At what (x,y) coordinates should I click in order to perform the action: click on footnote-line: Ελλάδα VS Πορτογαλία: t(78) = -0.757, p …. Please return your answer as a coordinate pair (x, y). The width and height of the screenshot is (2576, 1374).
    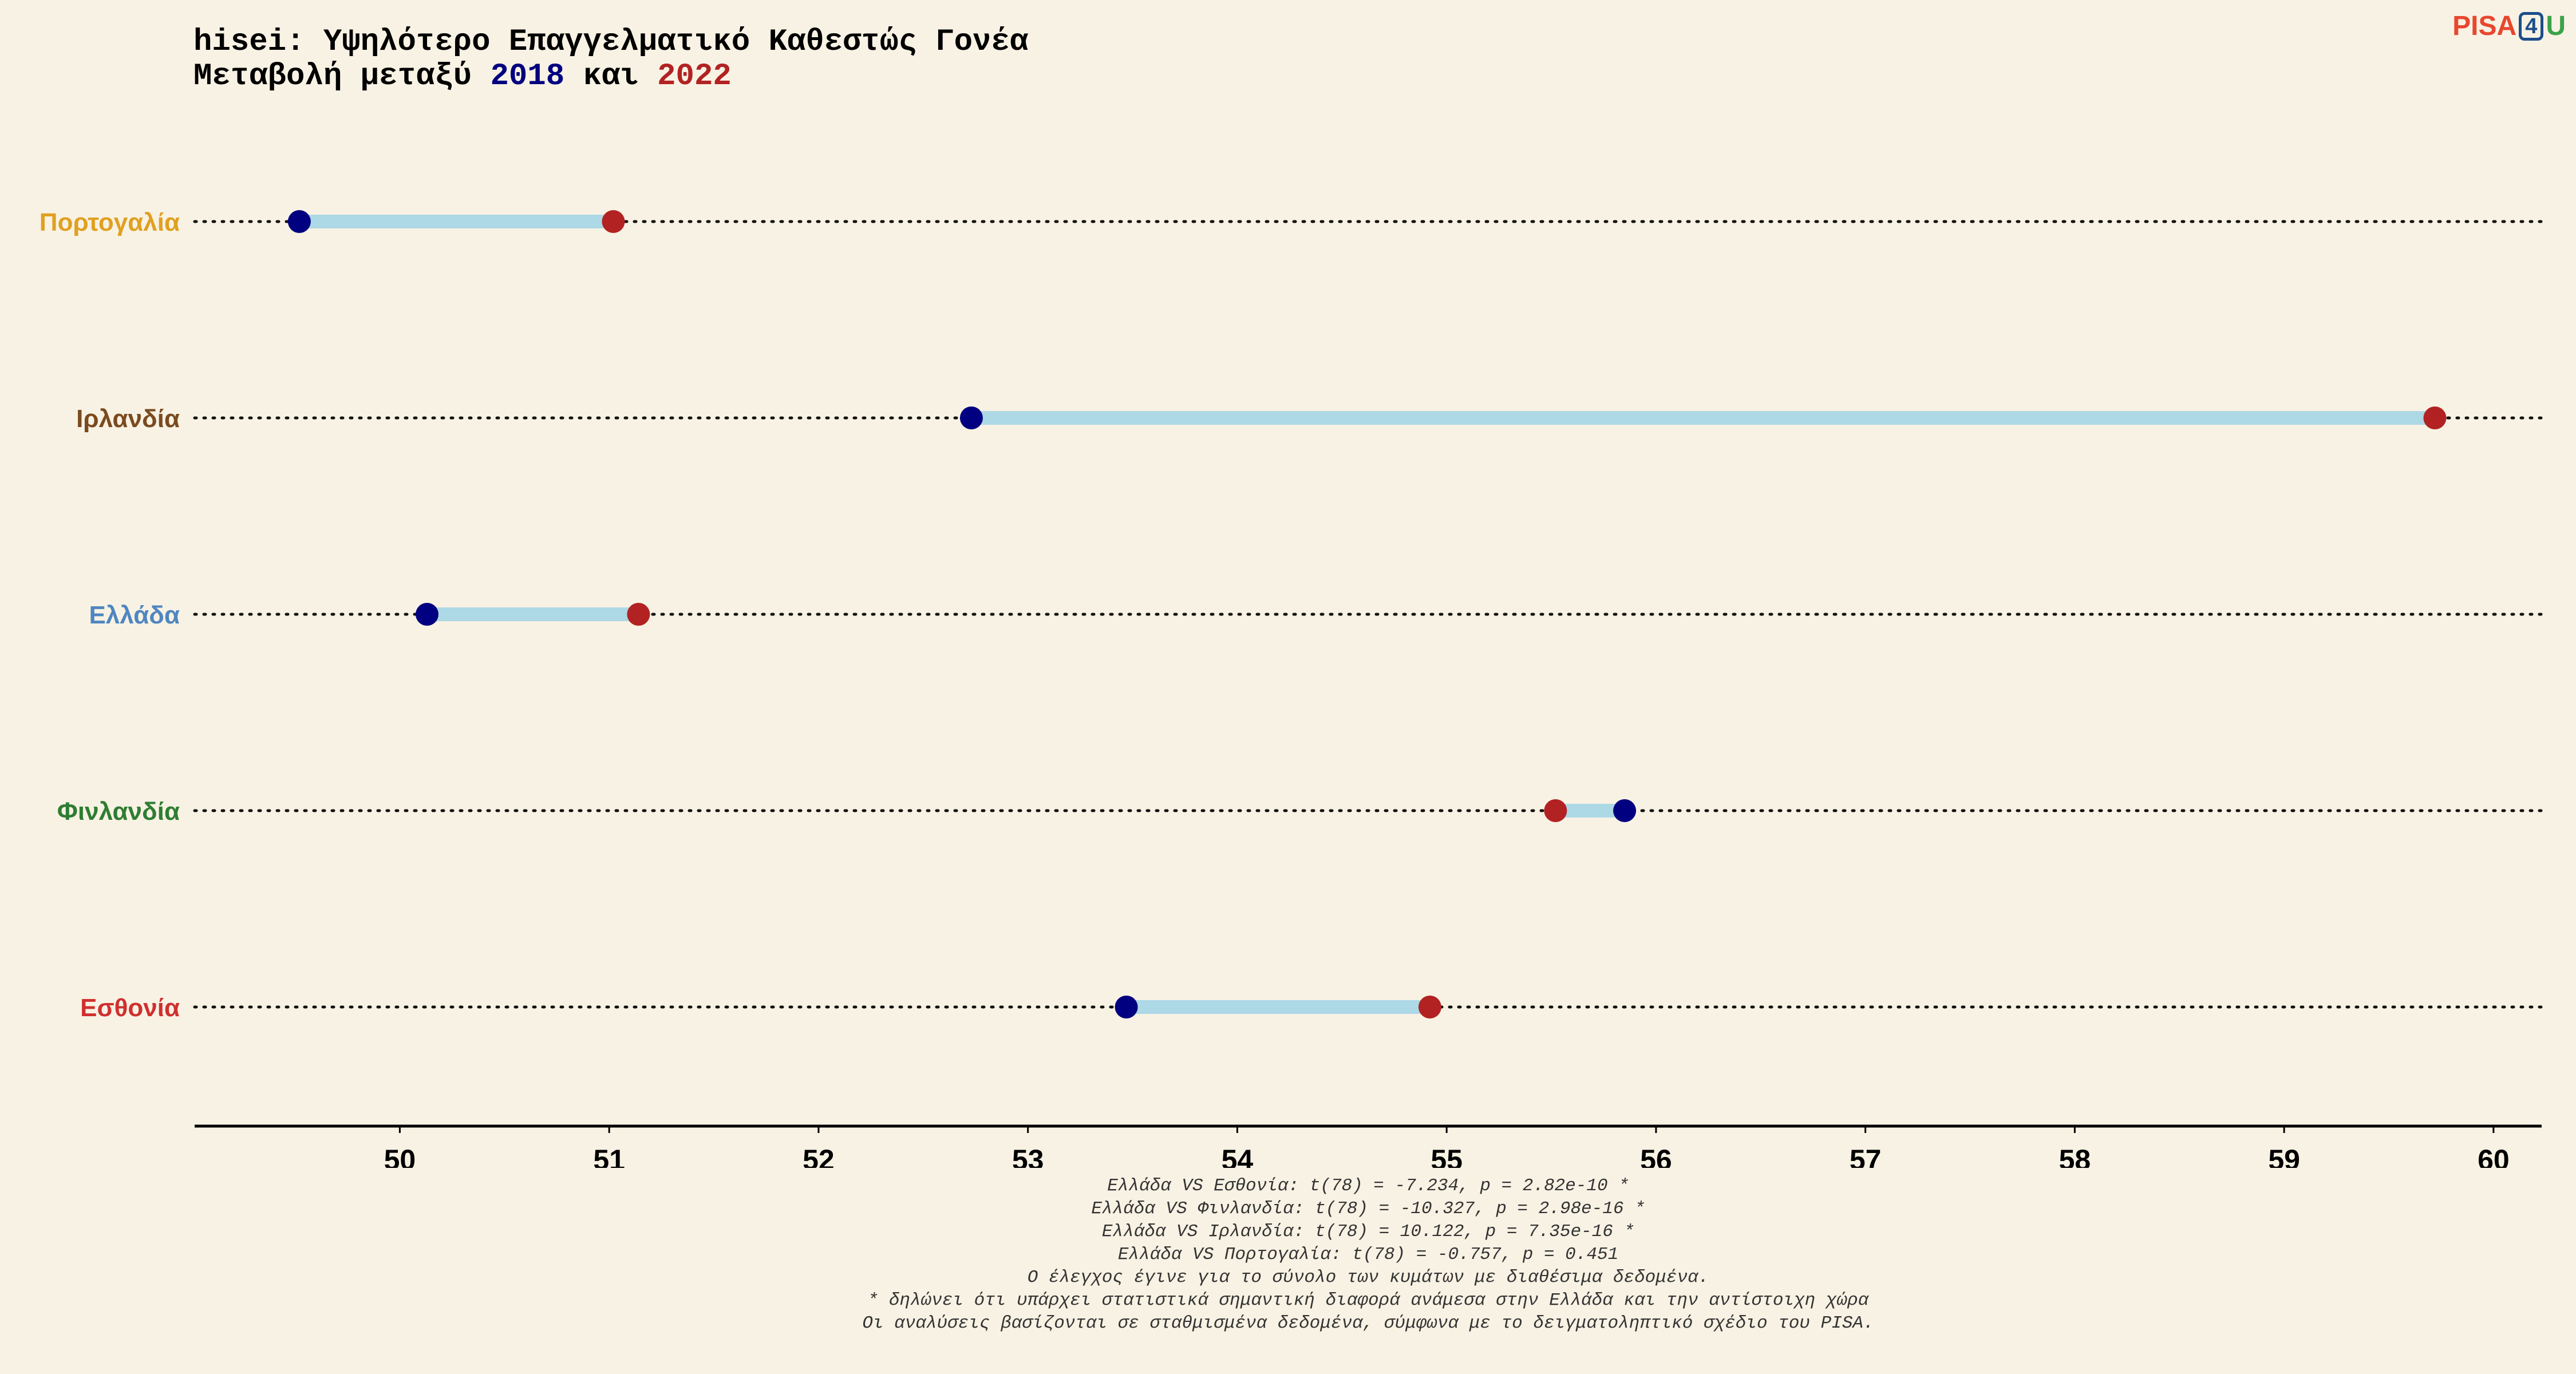
    Looking at the image, I should click on (1368, 1255).